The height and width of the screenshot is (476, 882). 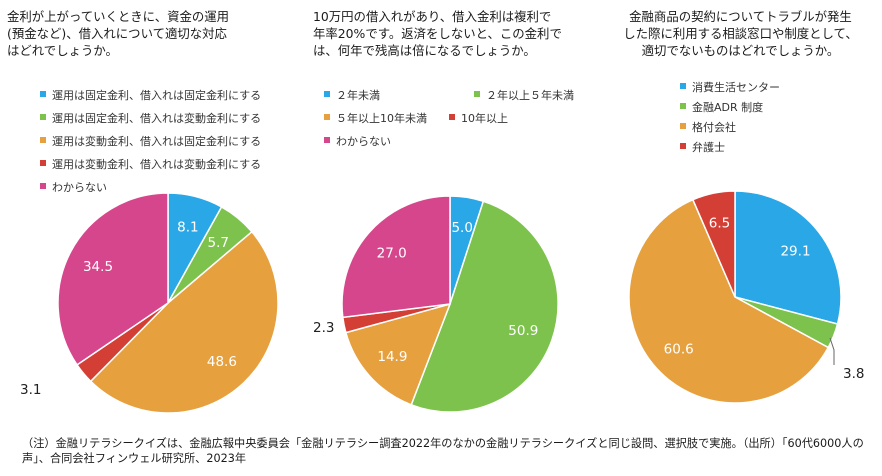 I want to click on legend-item: ２年未満, so click(x=352, y=95).